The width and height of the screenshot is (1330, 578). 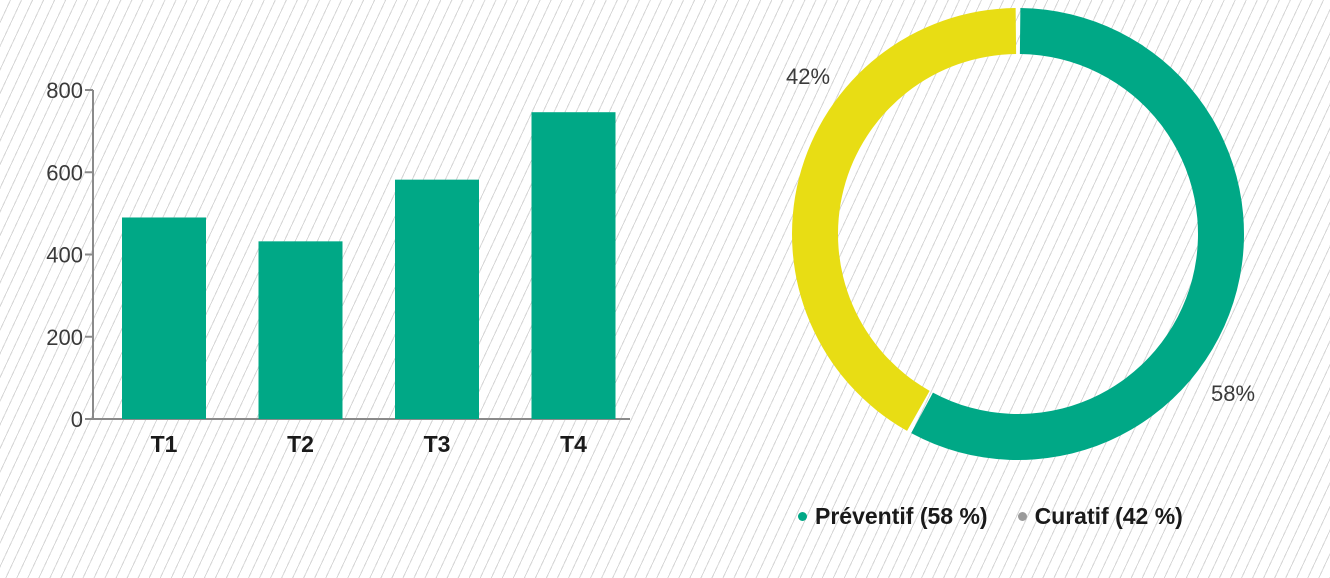 What do you see at coordinates (990, 516) in the screenshot?
I see `donut-legend: Préventif (58 %) Curatif (42 %)` at bounding box center [990, 516].